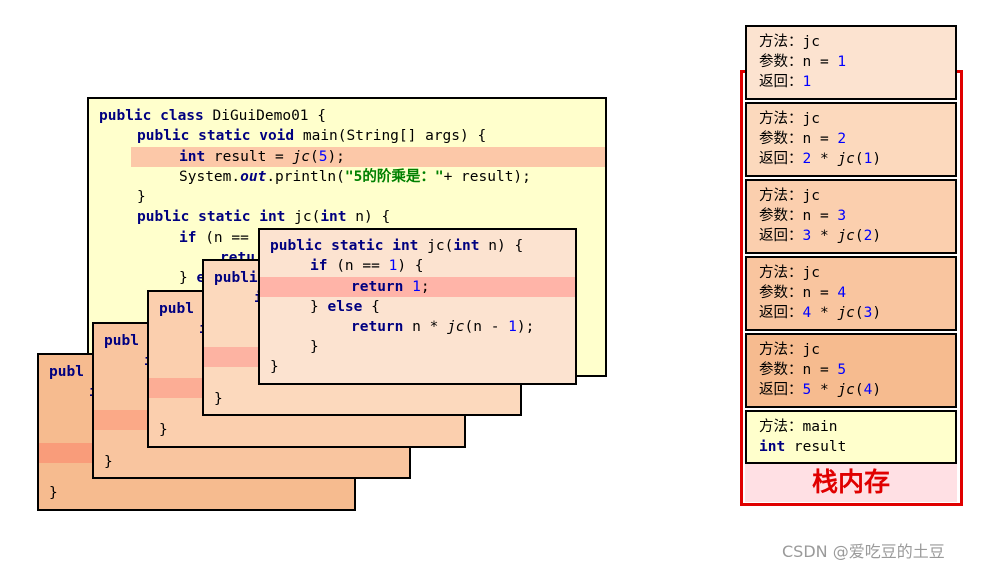 The image size is (989, 568). What do you see at coordinates (212, 116) in the screenshot?
I see `code-line: public class DiGuiDemo01 {` at bounding box center [212, 116].